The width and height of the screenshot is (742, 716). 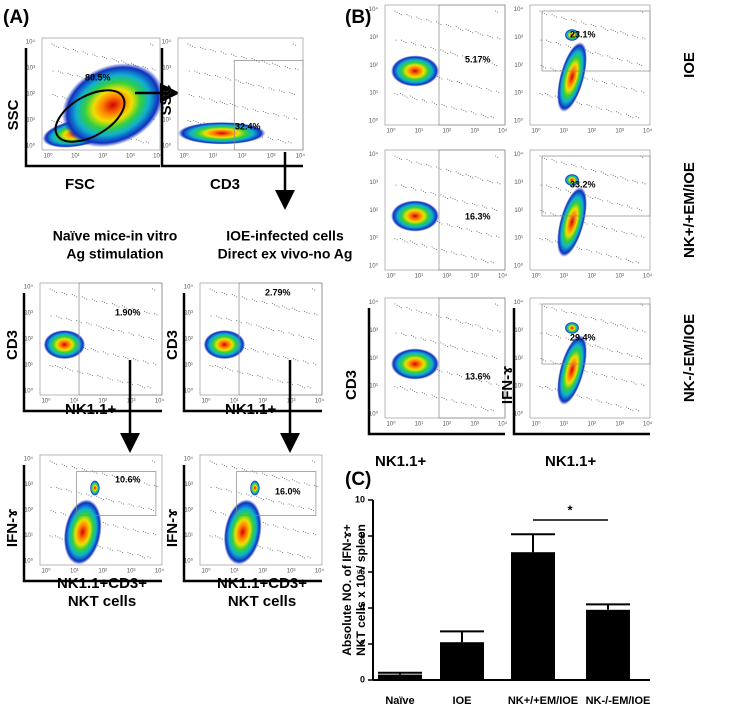 I want to click on label: CD3, so click(x=351, y=385).